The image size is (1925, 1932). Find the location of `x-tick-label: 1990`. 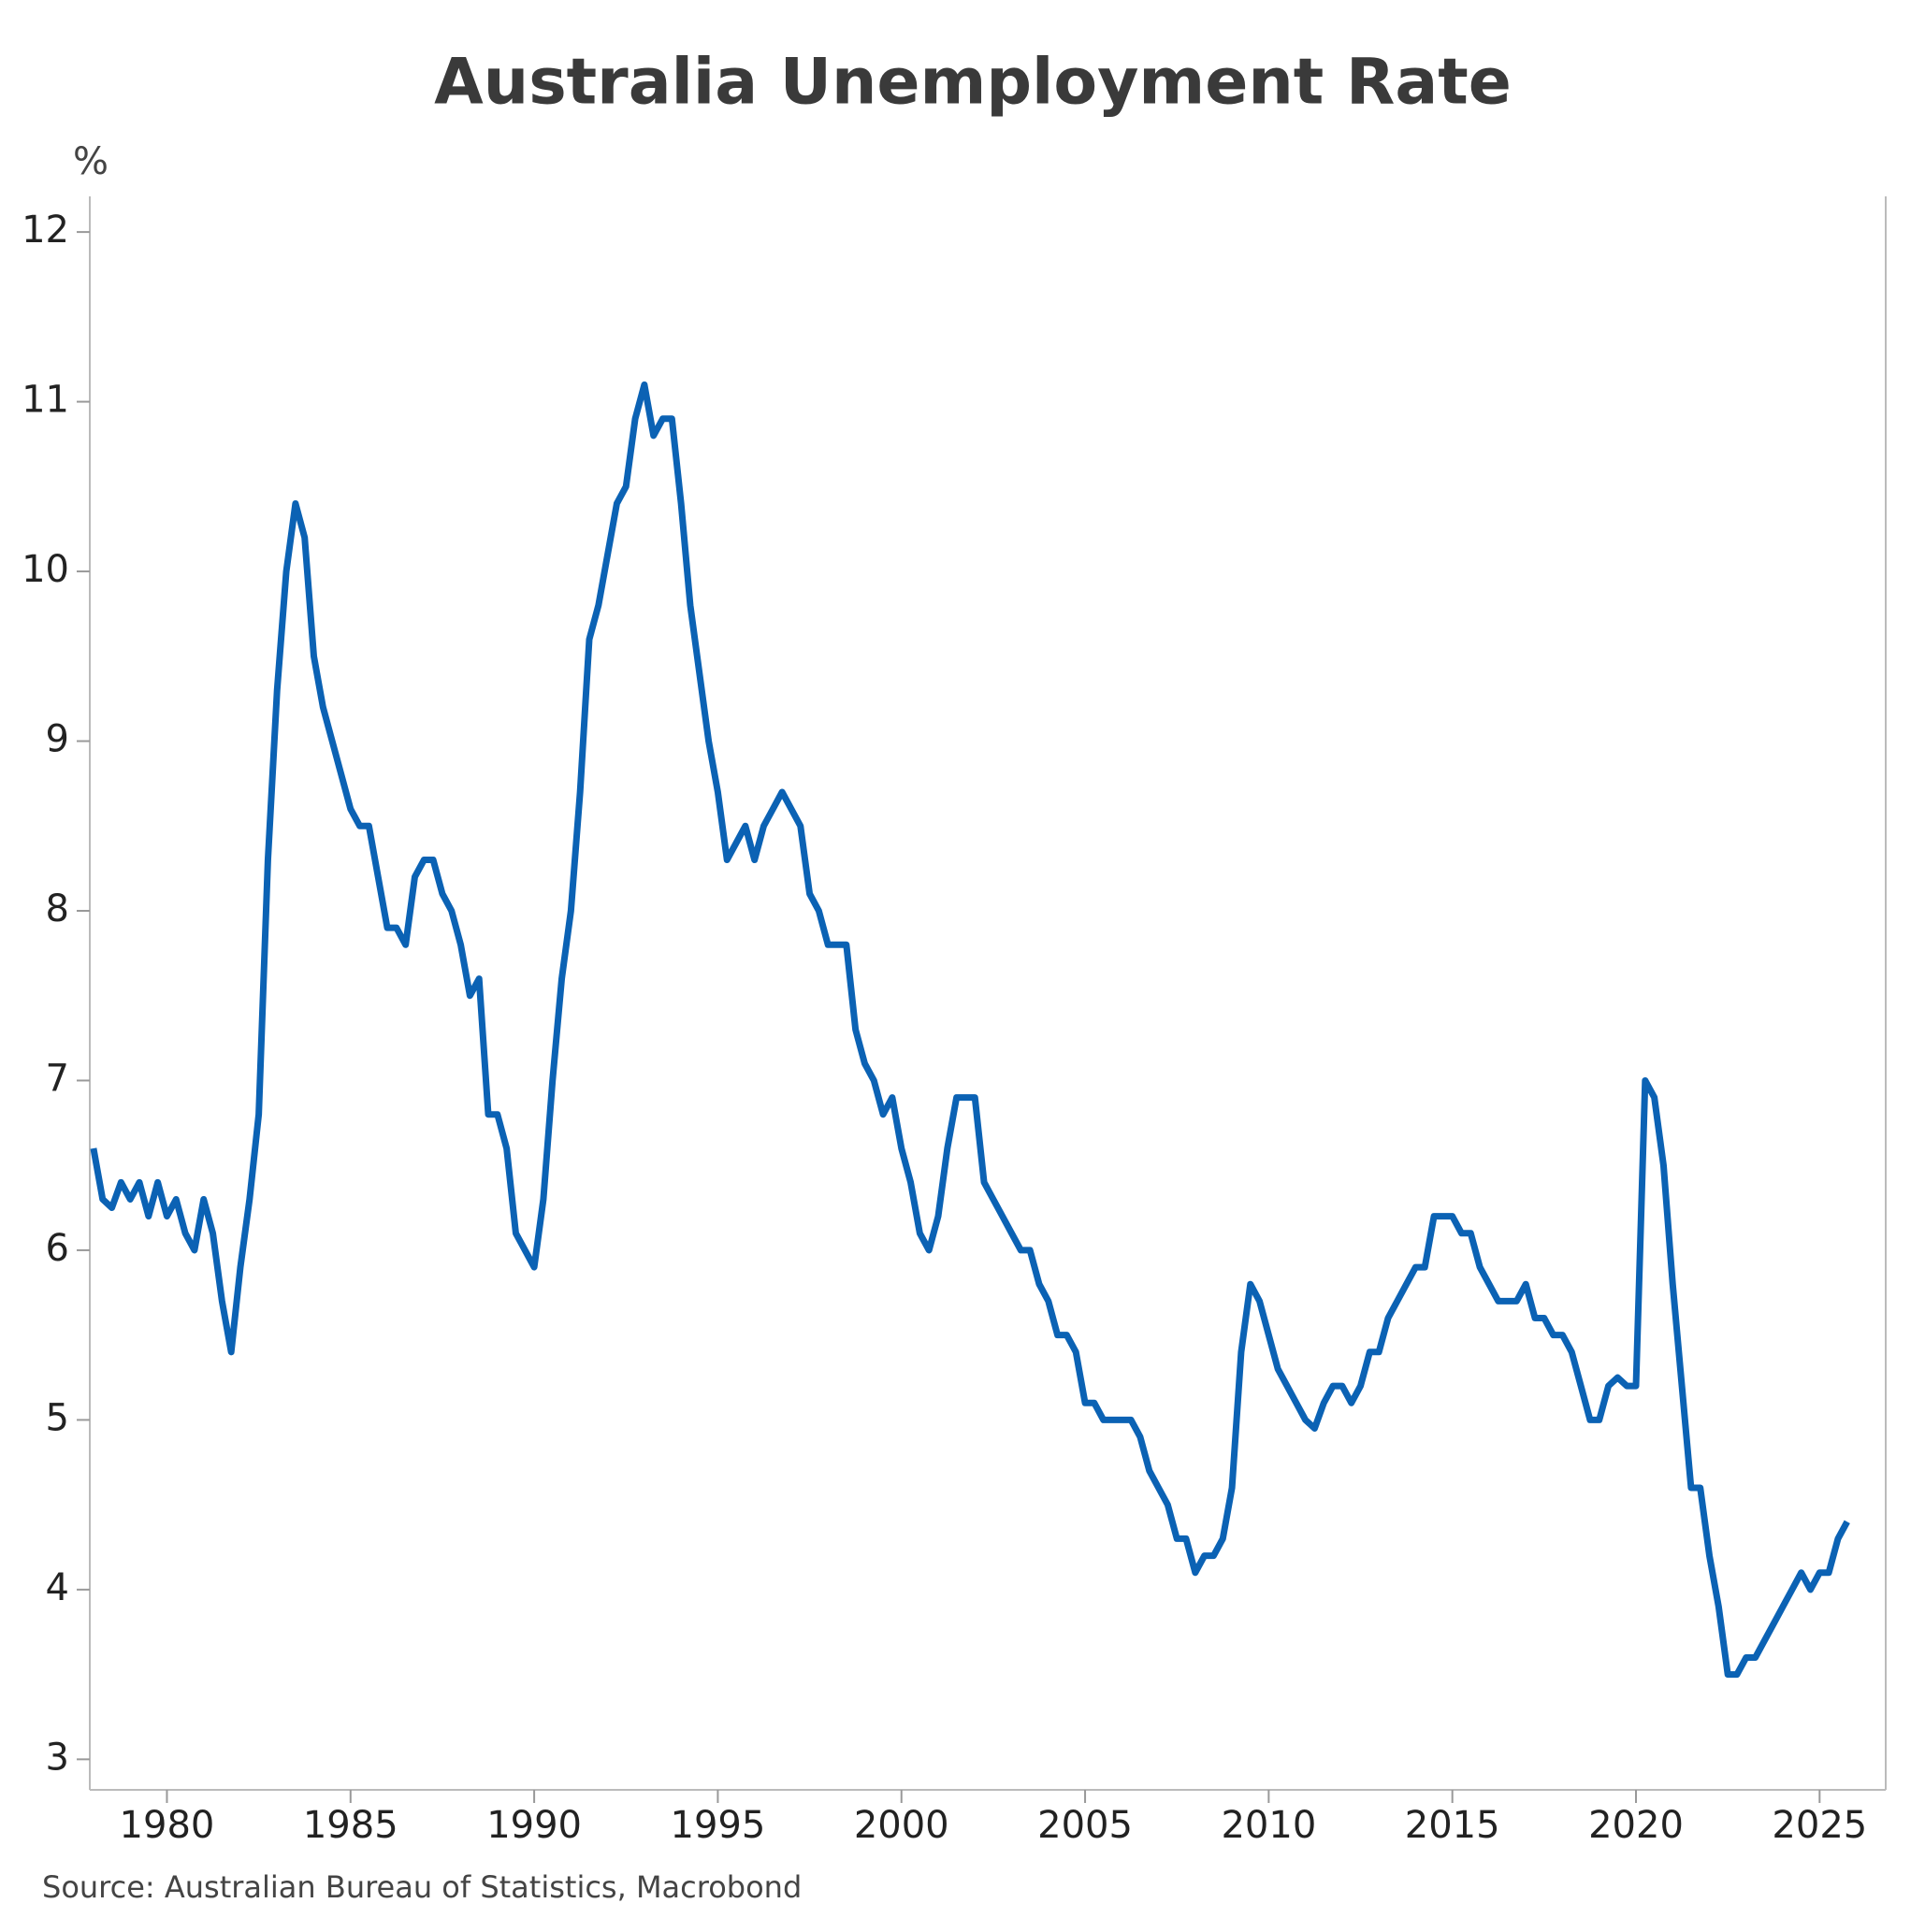

x-tick-label: 1990 is located at coordinates (534, 1825).